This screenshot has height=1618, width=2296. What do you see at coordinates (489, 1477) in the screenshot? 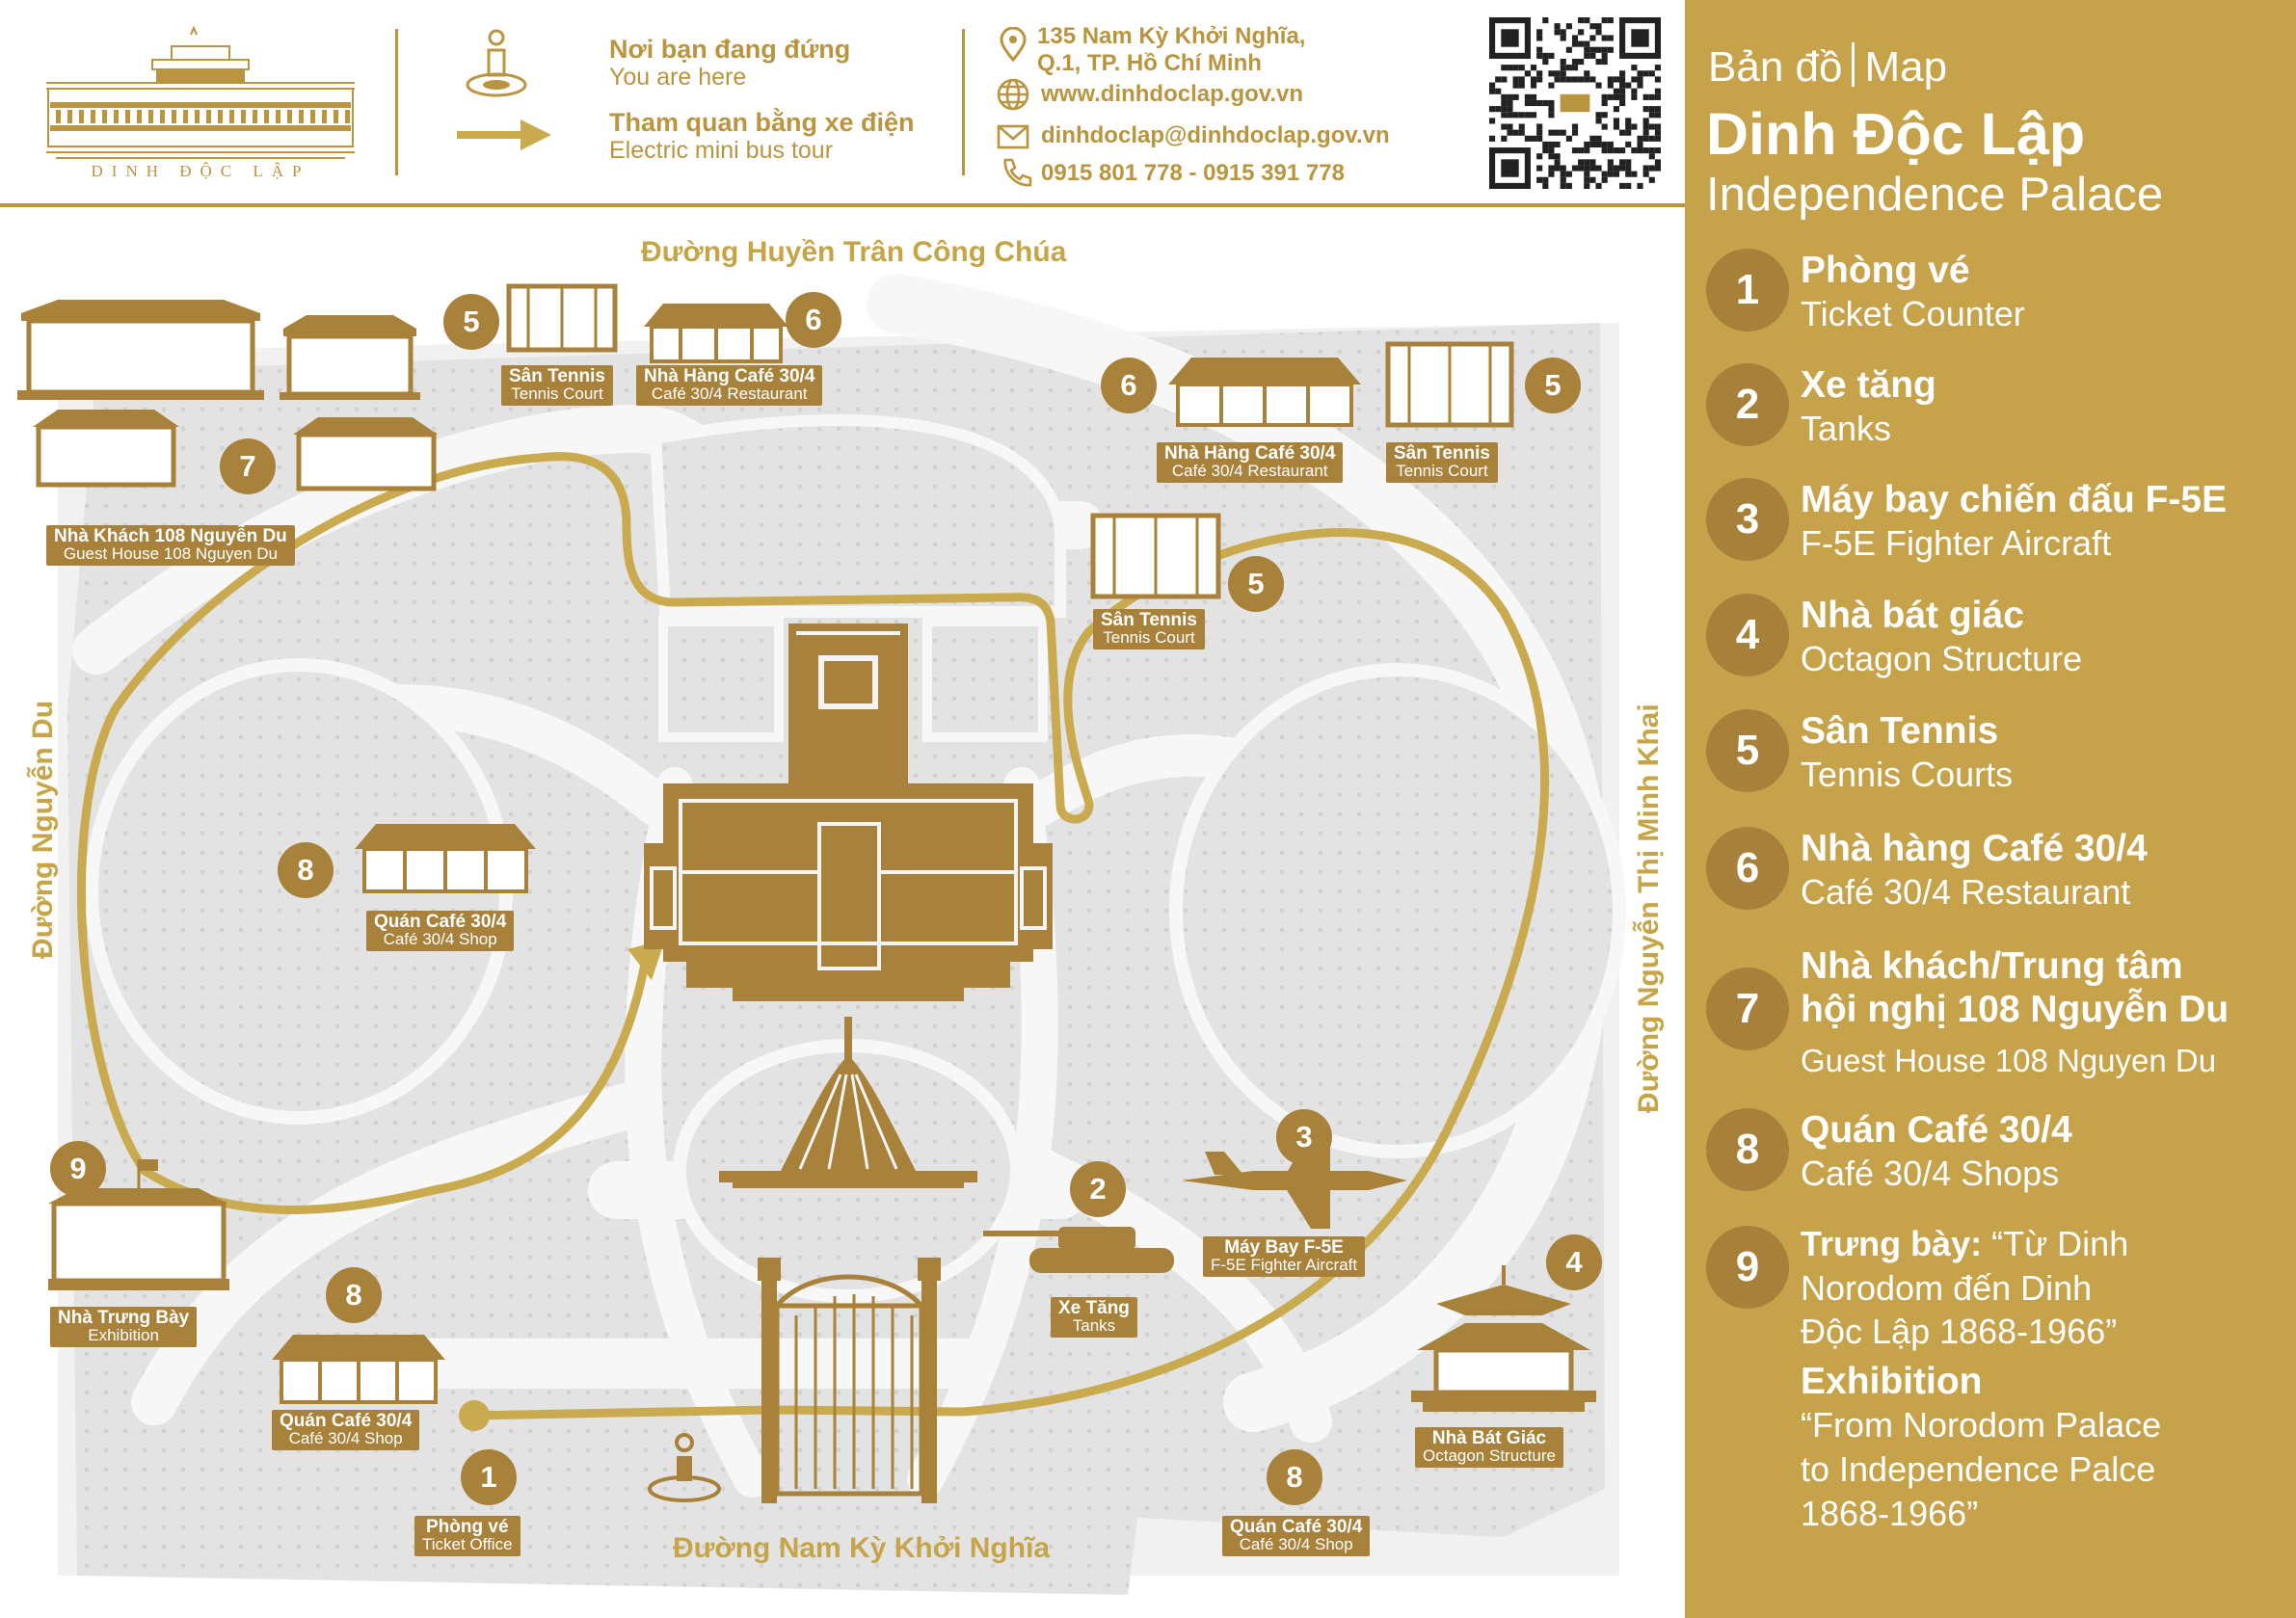
I see `badge-ticket-office: 1` at bounding box center [489, 1477].